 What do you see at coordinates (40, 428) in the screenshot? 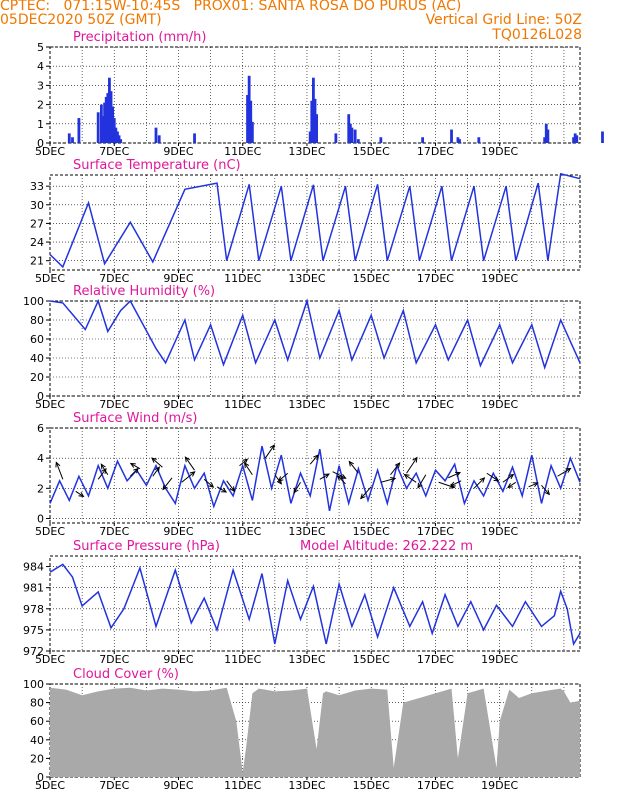
I see `y-tick-label: 6` at bounding box center [40, 428].